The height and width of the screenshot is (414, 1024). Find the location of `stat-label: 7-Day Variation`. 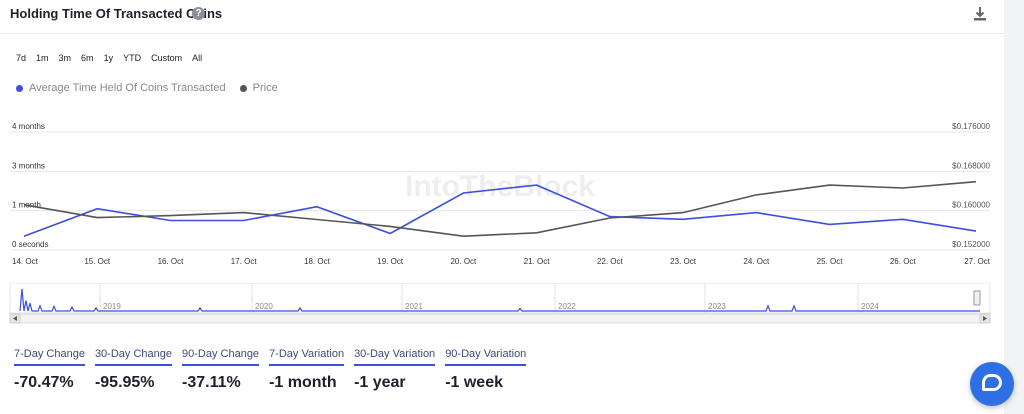

stat-label: 7-Day Variation is located at coordinates (307, 357).